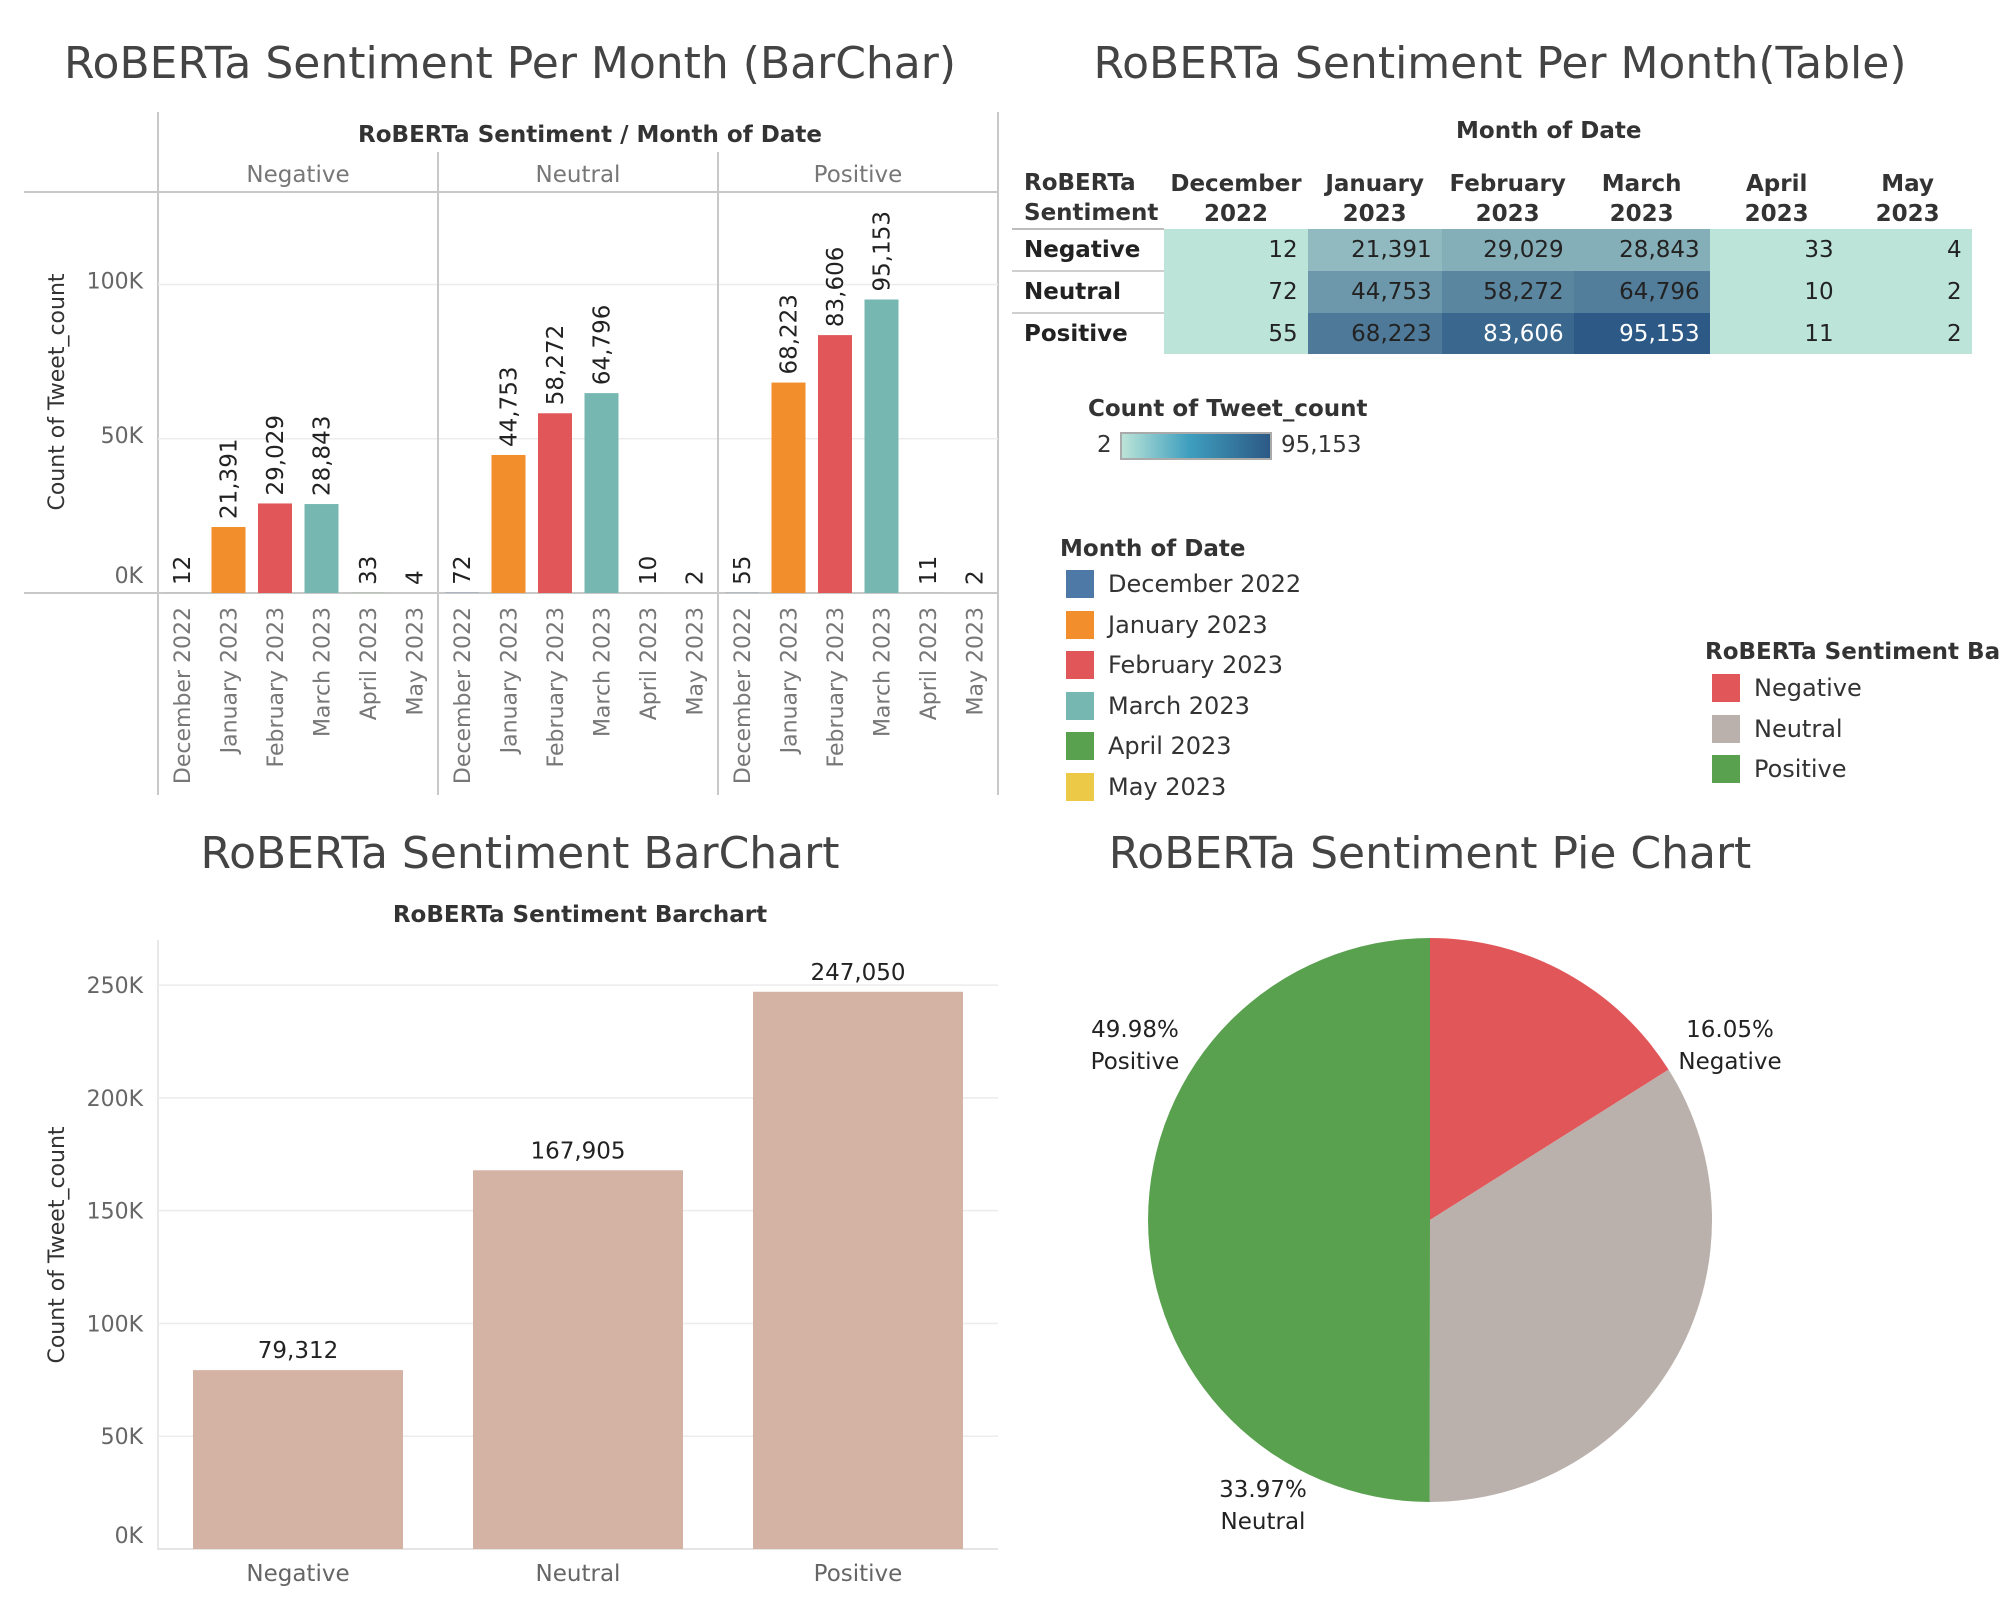 This screenshot has width=2000, height=1600. I want to click on pie-percent-label: 33.97%, so click(1263, 1490).